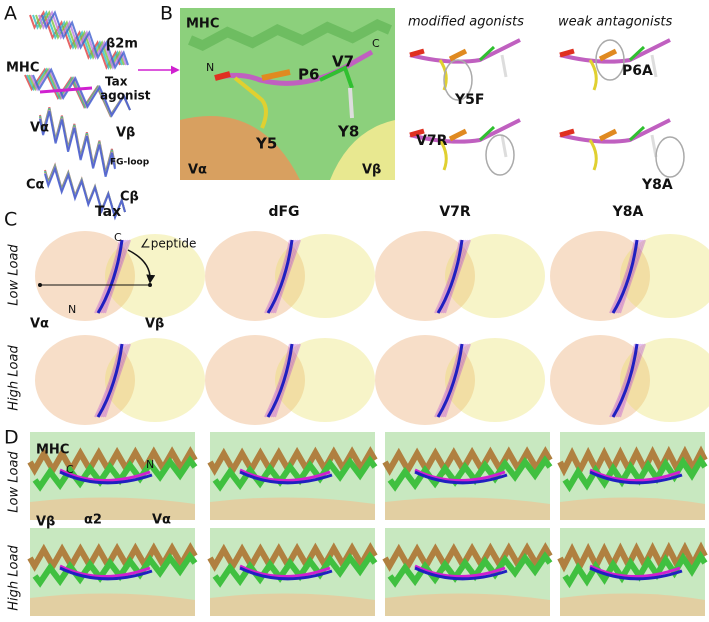 The image size is (709, 622). I want to click on label: P6, so click(308, 75).